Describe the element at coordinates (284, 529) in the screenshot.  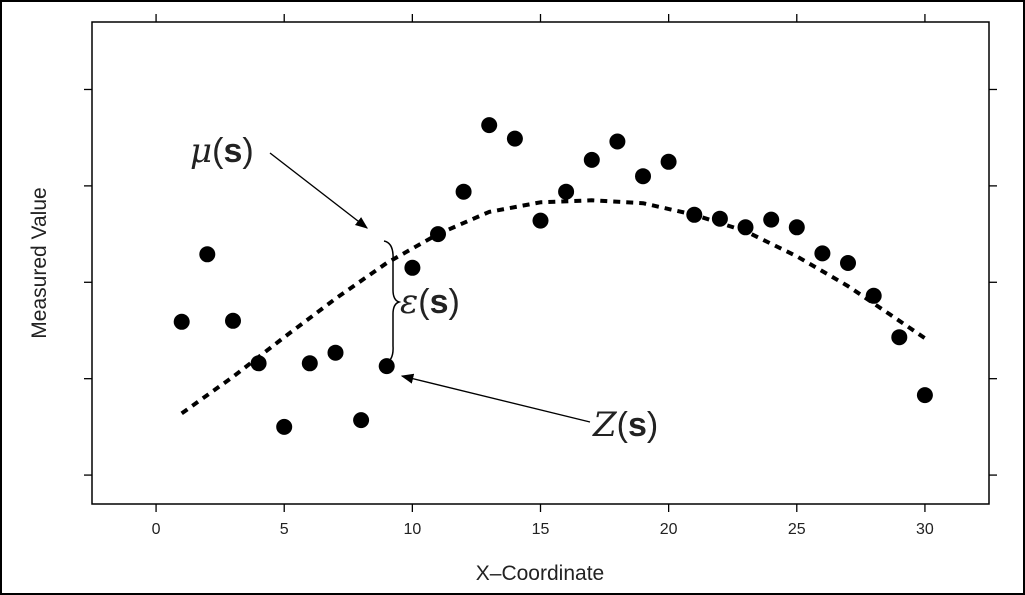
I see `x-tick-label: 5` at that location.